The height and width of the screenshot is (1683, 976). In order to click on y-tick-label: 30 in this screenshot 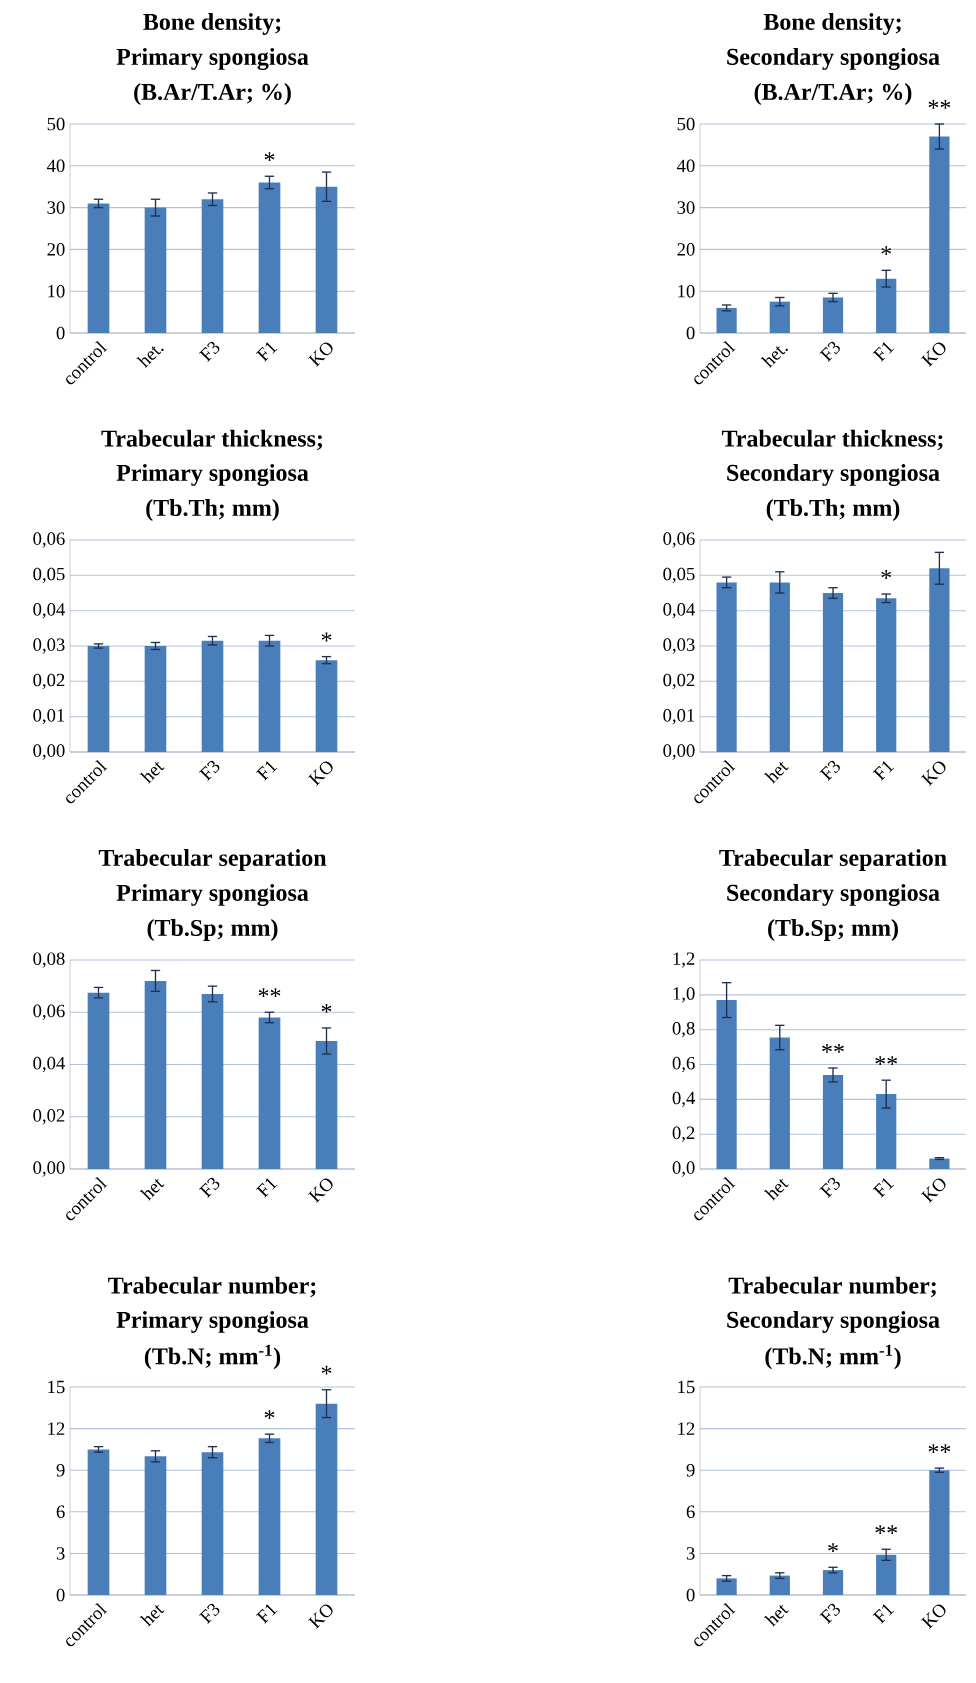, I will do `click(686, 207)`.